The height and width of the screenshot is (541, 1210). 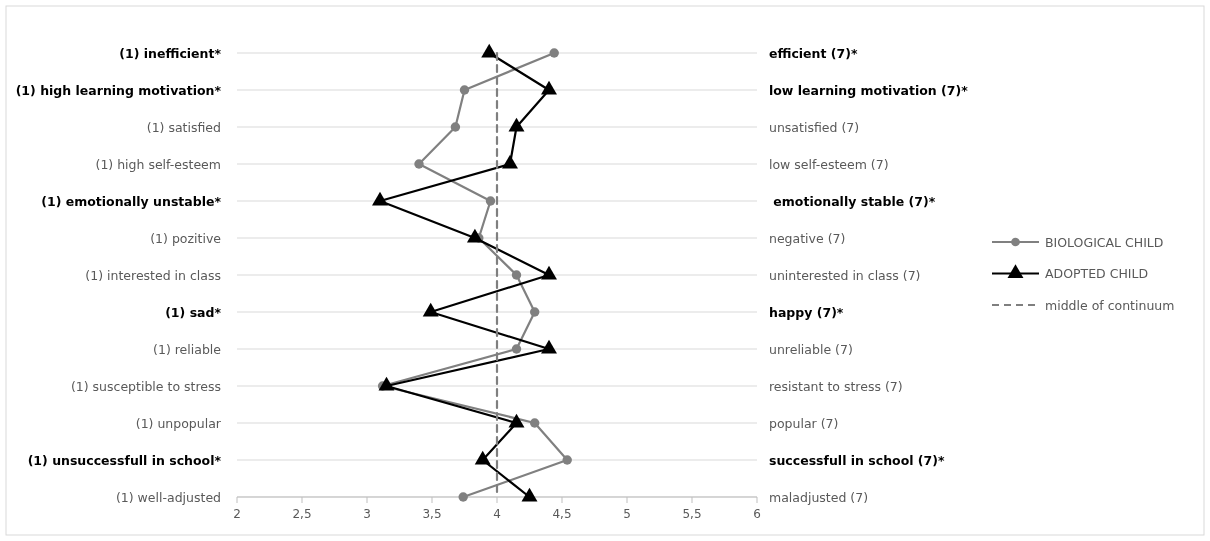 What do you see at coordinates (1097, 273) in the screenshot?
I see `legend-label: ADOPTED CHILD` at bounding box center [1097, 273].